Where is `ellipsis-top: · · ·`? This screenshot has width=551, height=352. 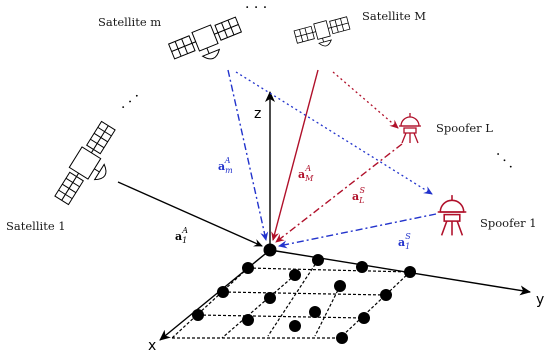
ellipsis-top: · · · is located at coordinates (256, 8).